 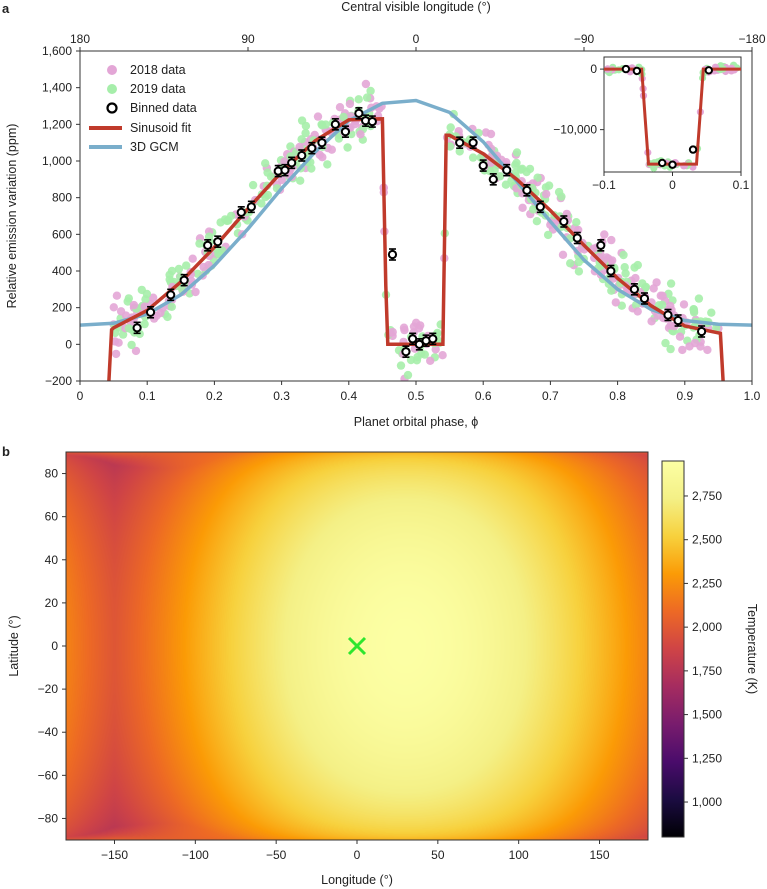 I want to click on map-y-tick-label: −40, so click(x=48, y=732).